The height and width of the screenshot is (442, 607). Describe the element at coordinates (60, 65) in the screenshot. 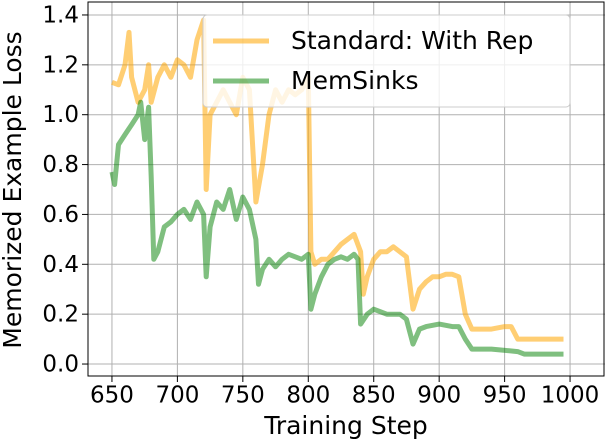

I see `y-tick-label: 1.2` at that location.